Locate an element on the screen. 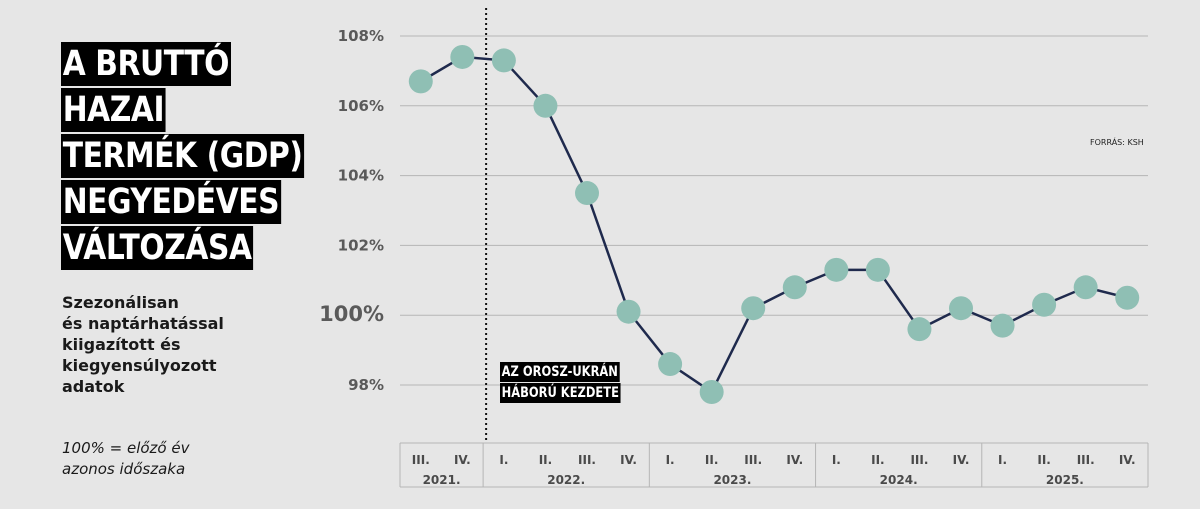 The width and height of the screenshot is (1200, 509). subtitle-line-2: kiigazított és is located at coordinates (121, 344).